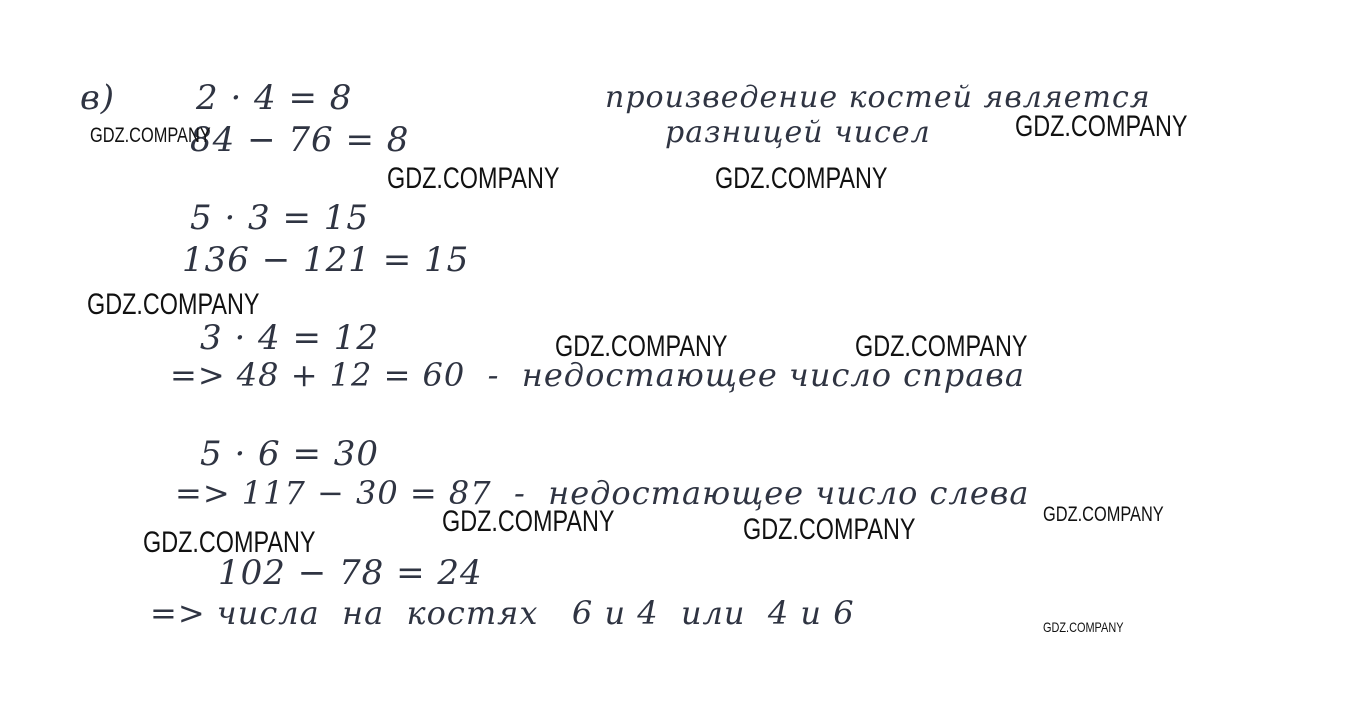  What do you see at coordinates (326, 260) in the screenshot?
I see `equation-line: 136 − 121 = 15` at bounding box center [326, 260].